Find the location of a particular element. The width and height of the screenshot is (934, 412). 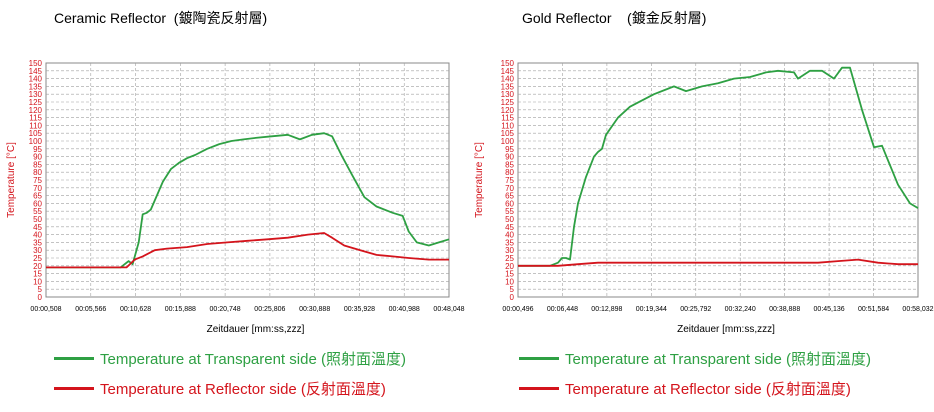

x-tick-label: 00:40,988 is located at coordinates (404, 309).